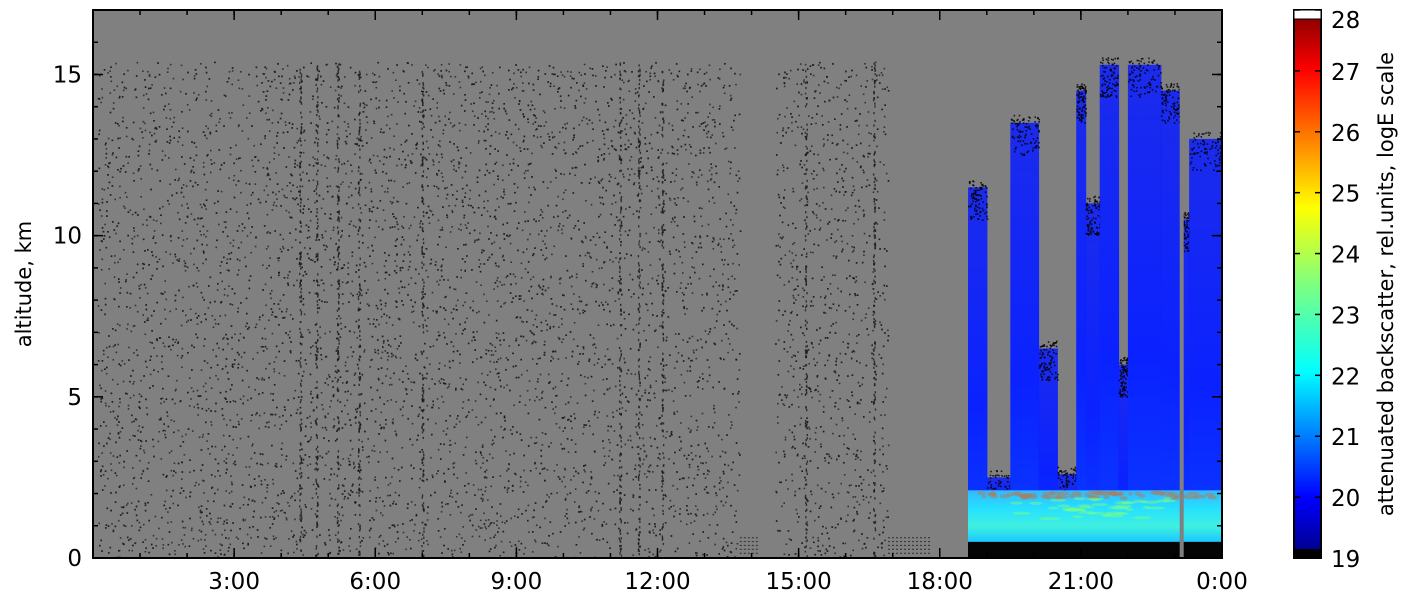 This screenshot has height=597, width=1404. Describe the element at coordinates (1095, 516) in the screenshot. I see `boundary-layer` at that location.